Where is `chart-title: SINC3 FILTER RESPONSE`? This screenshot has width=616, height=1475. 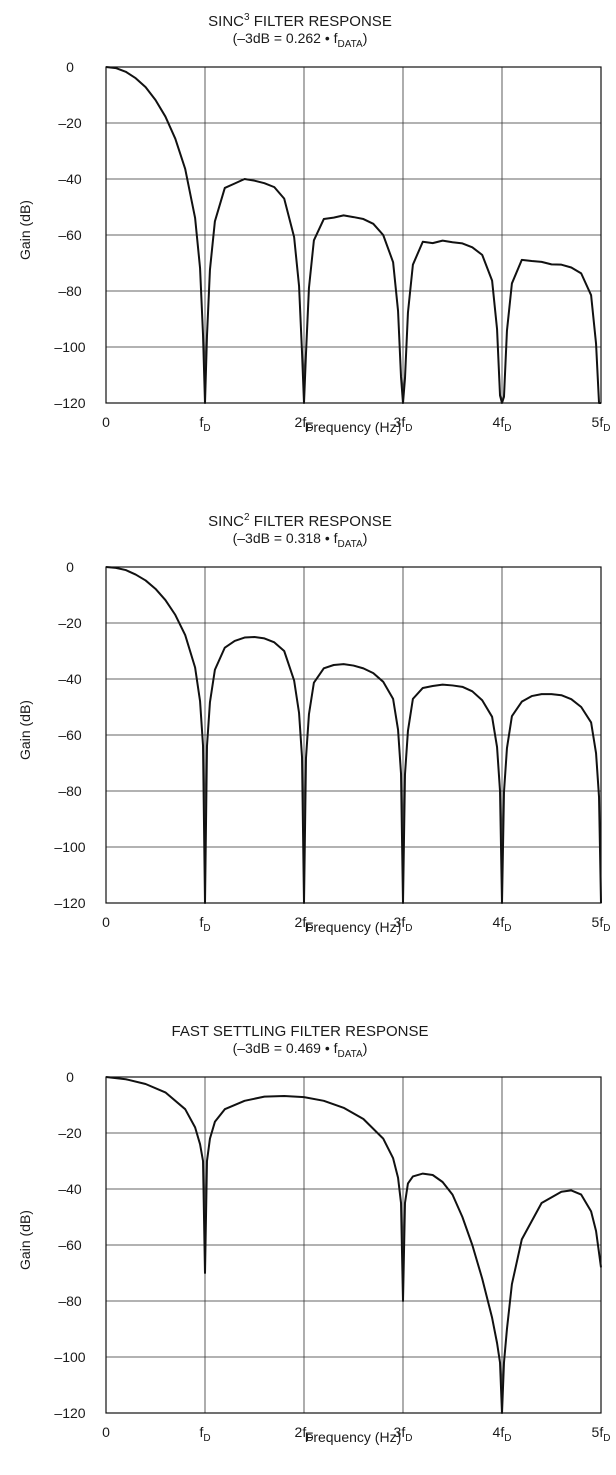
chart-title: SINC3 FILTER RESPONSE is located at coordinates (300, 21).